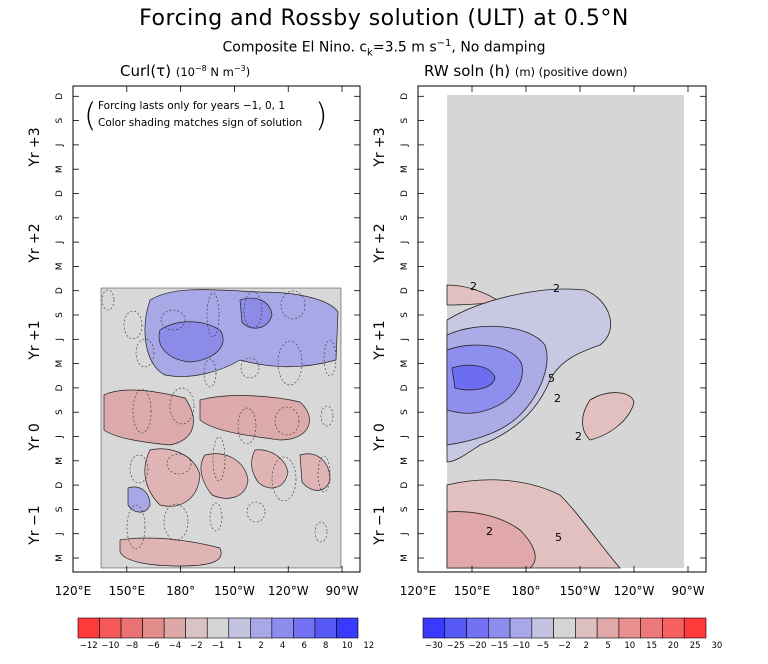 The width and height of the screenshot is (768, 664). Describe the element at coordinates (608, 416) in the screenshot. I see `rw-positive-patch` at that location.